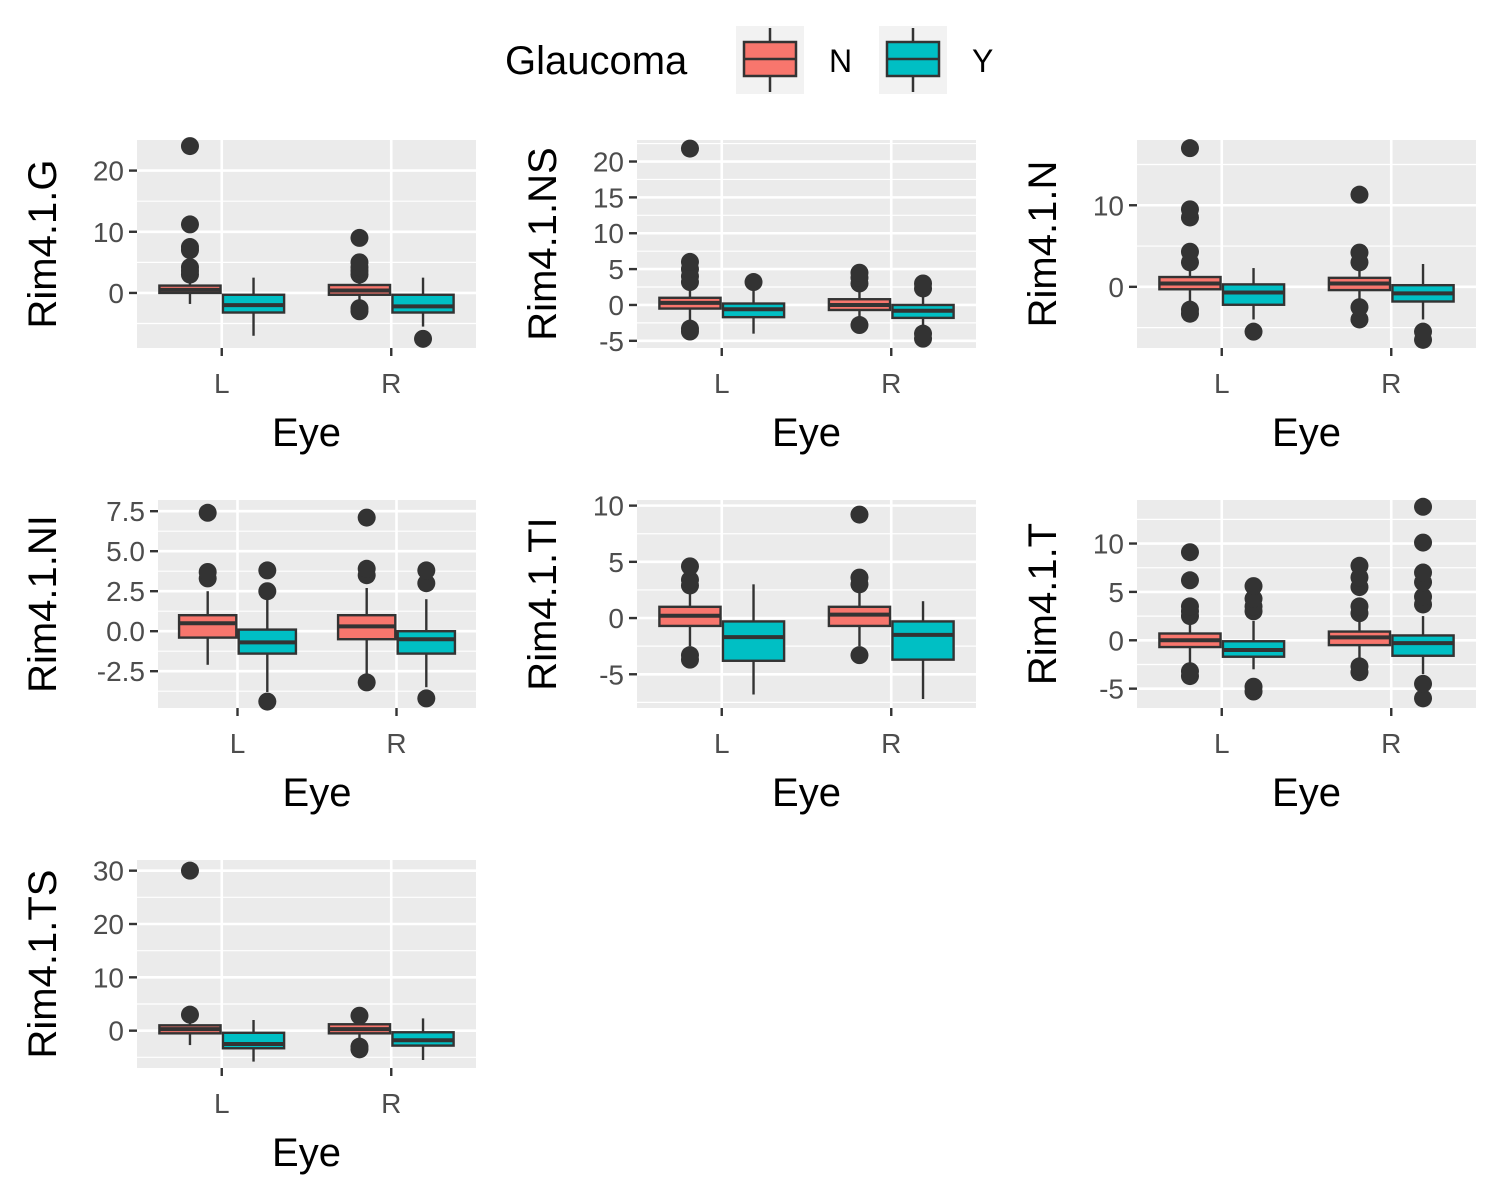 This screenshot has width=1500, height=1200. I want to click on panel-rim4-1-ni: -2.5 0.0 2.5 5.0 7.5 L R Eye Rim4.1.NI, so click(248, 655).